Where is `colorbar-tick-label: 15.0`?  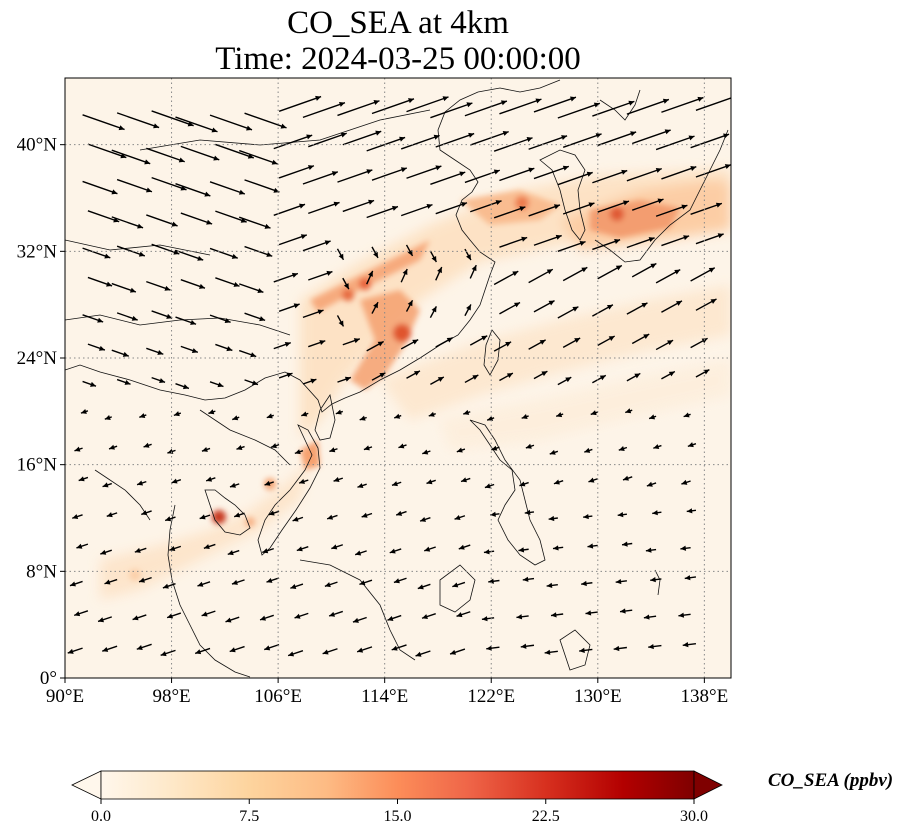 colorbar-tick-label: 15.0 is located at coordinates (398, 816).